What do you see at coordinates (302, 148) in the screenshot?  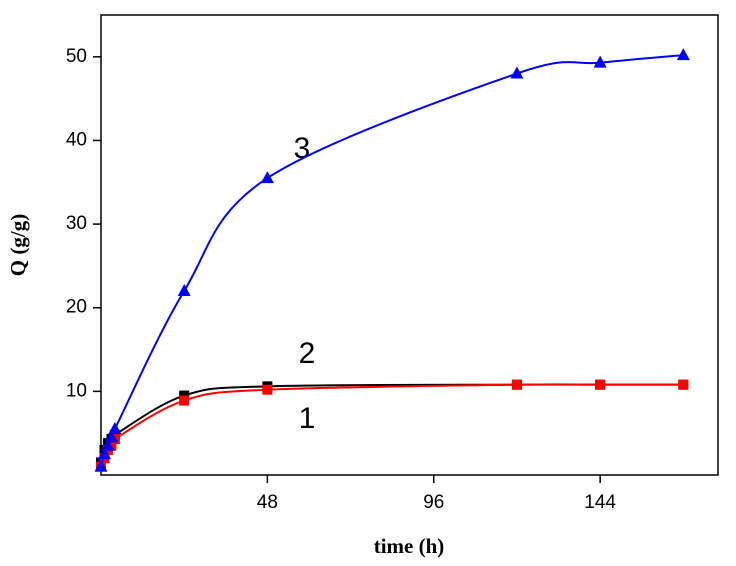 I see `annotation: 3` at bounding box center [302, 148].